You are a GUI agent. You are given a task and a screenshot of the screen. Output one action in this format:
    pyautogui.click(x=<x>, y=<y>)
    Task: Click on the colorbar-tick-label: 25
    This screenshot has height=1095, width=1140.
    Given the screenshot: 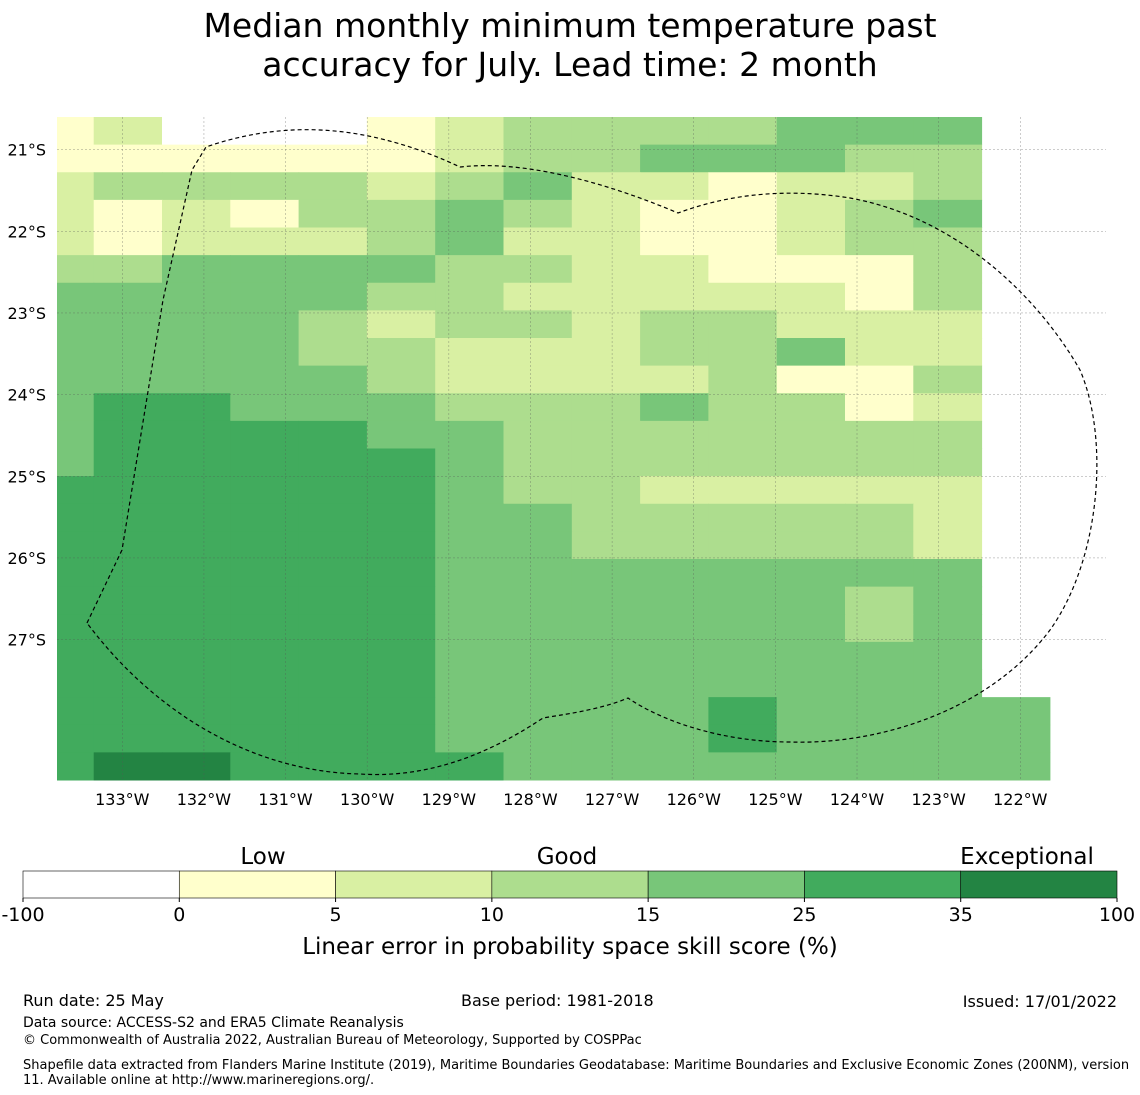 What is the action you would take?
    pyautogui.click(x=804, y=915)
    